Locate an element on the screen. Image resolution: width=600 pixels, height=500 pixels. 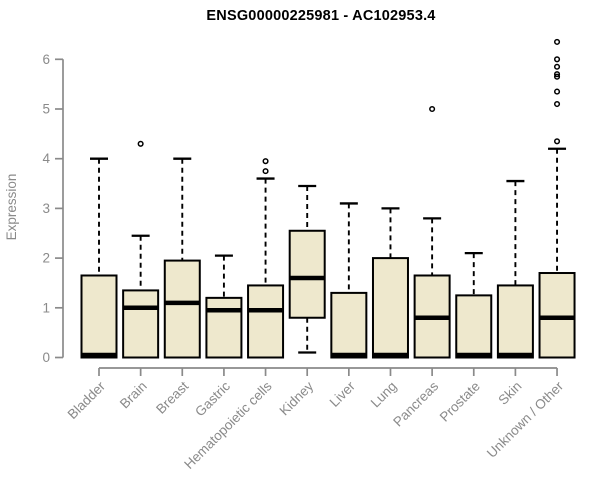
x-category-label: Skin is located at coordinates (509, 393).